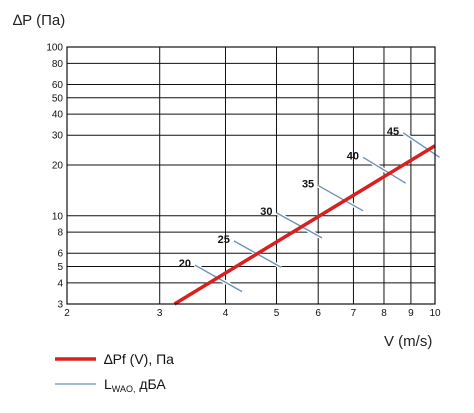 Image resolution: width=474 pixels, height=413 pixels. What do you see at coordinates (39, 20) in the screenshot?
I see `y-axis-title: ∆P (Па)` at bounding box center [39, 20].